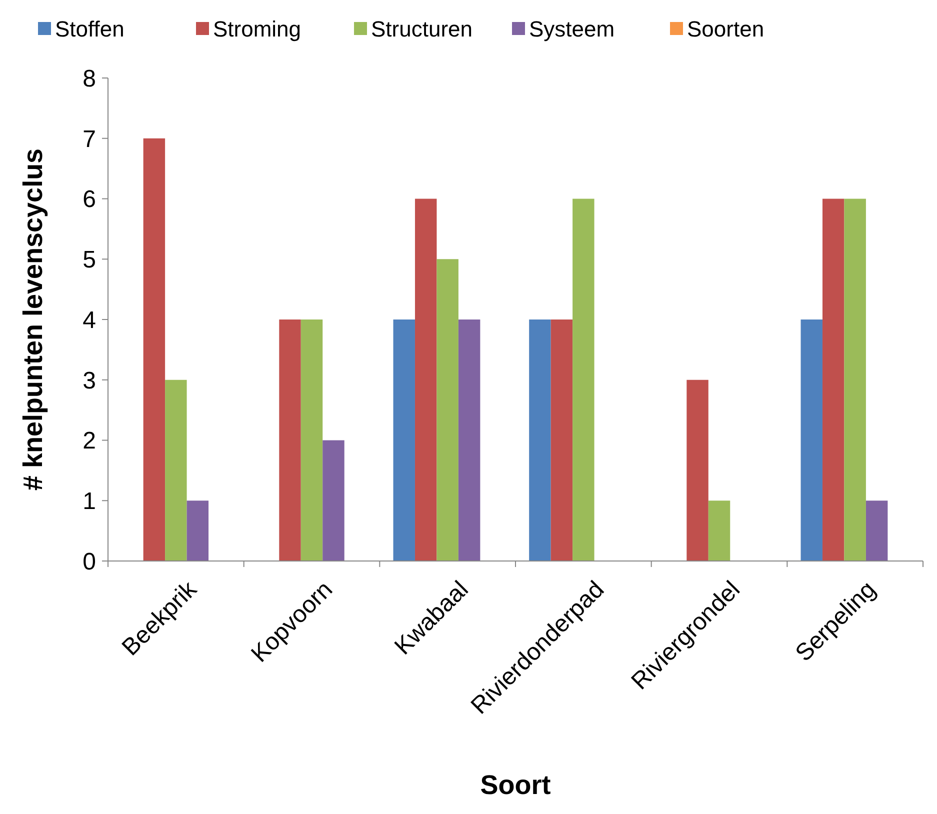  Describe the element at coordinates (421, 29) in the screenshot. I see `legend-label: Structuren` at that location.